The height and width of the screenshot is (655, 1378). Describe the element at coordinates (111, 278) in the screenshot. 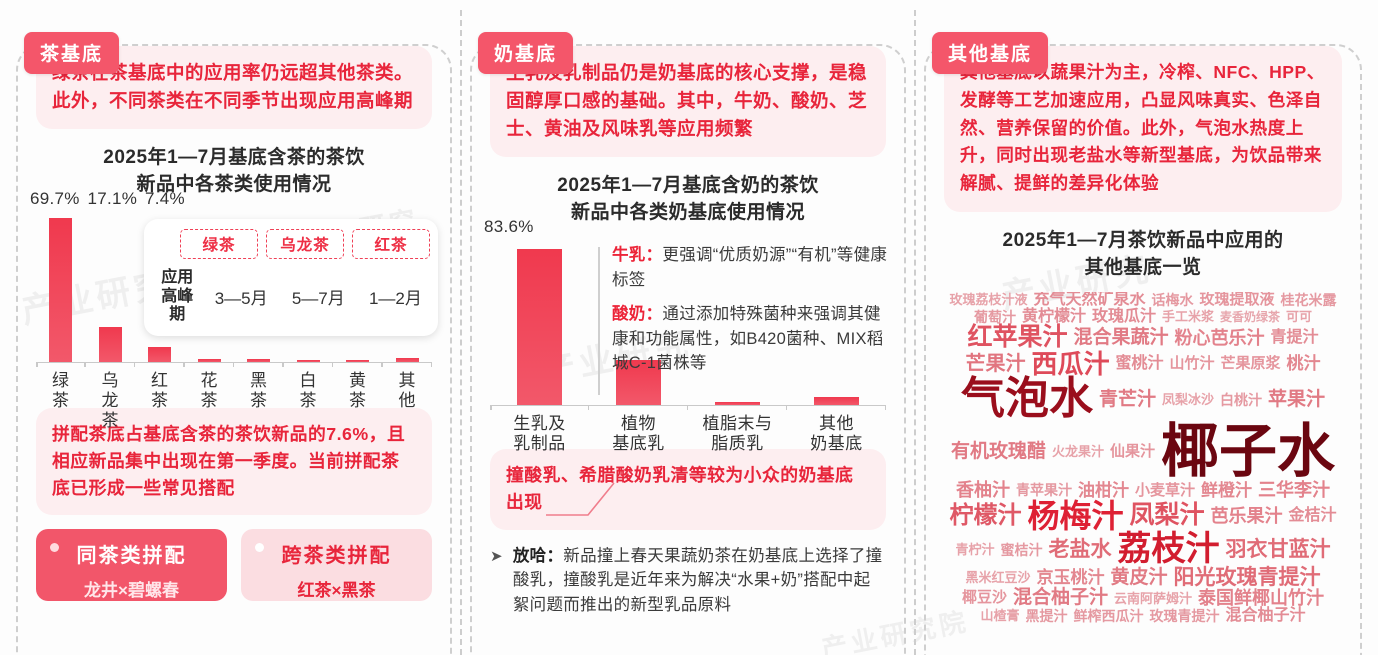

I see `bar-slot: 17.1%` at that location.